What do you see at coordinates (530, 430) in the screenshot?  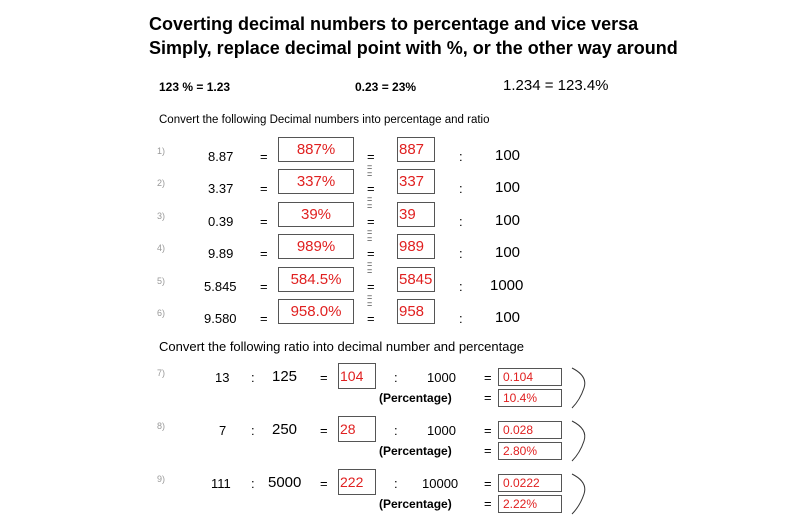 I see `decimal-answer-box: 0.028` at bounding box center [530, 430].